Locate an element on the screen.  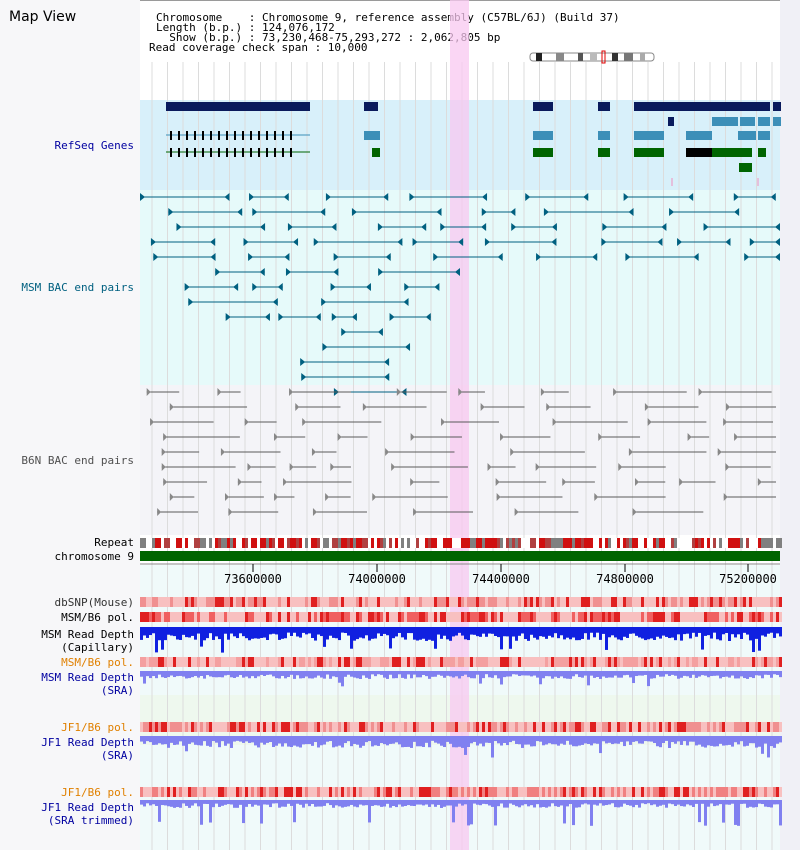
lower-label-msm-depth-cap: MSM Read Depth is located at coordinates (87, 634).